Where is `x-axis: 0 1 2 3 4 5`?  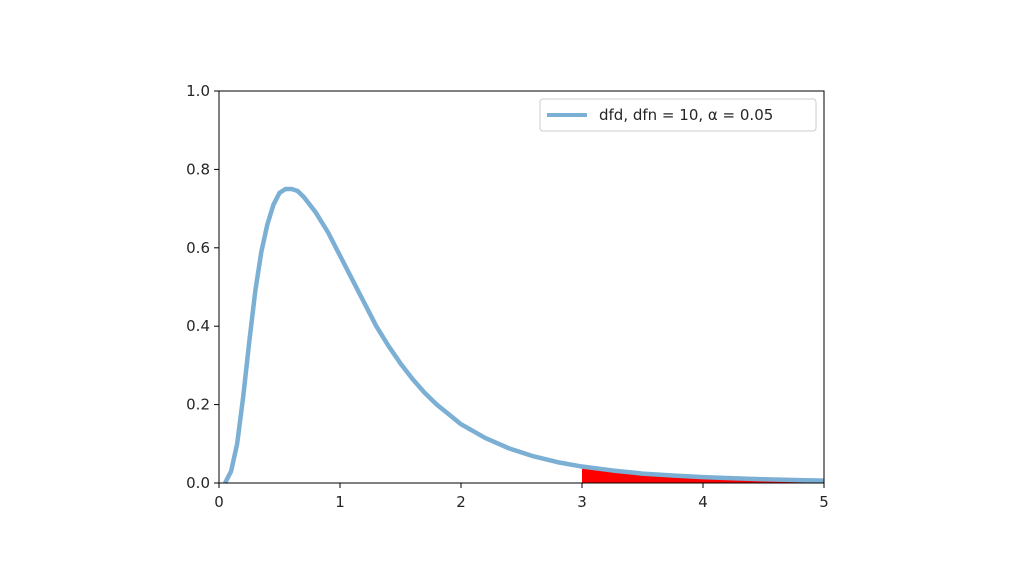
x-axis: 0 1 2 3 4 5 is located at coordinates (521, 497).